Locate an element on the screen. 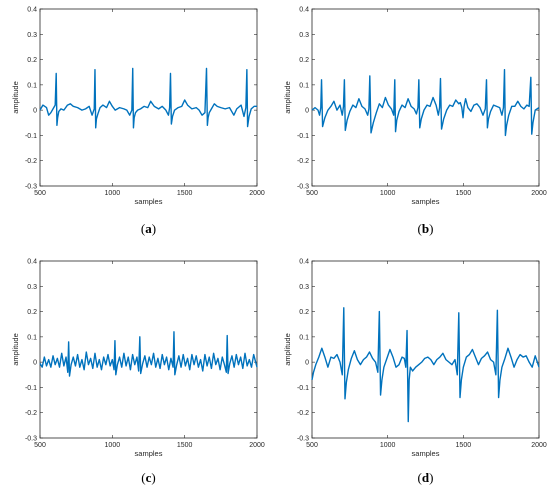 Image resolution: width=550 pixels, height=488 pixels. panel-caption: (a) is located at coordinates (148, 228).